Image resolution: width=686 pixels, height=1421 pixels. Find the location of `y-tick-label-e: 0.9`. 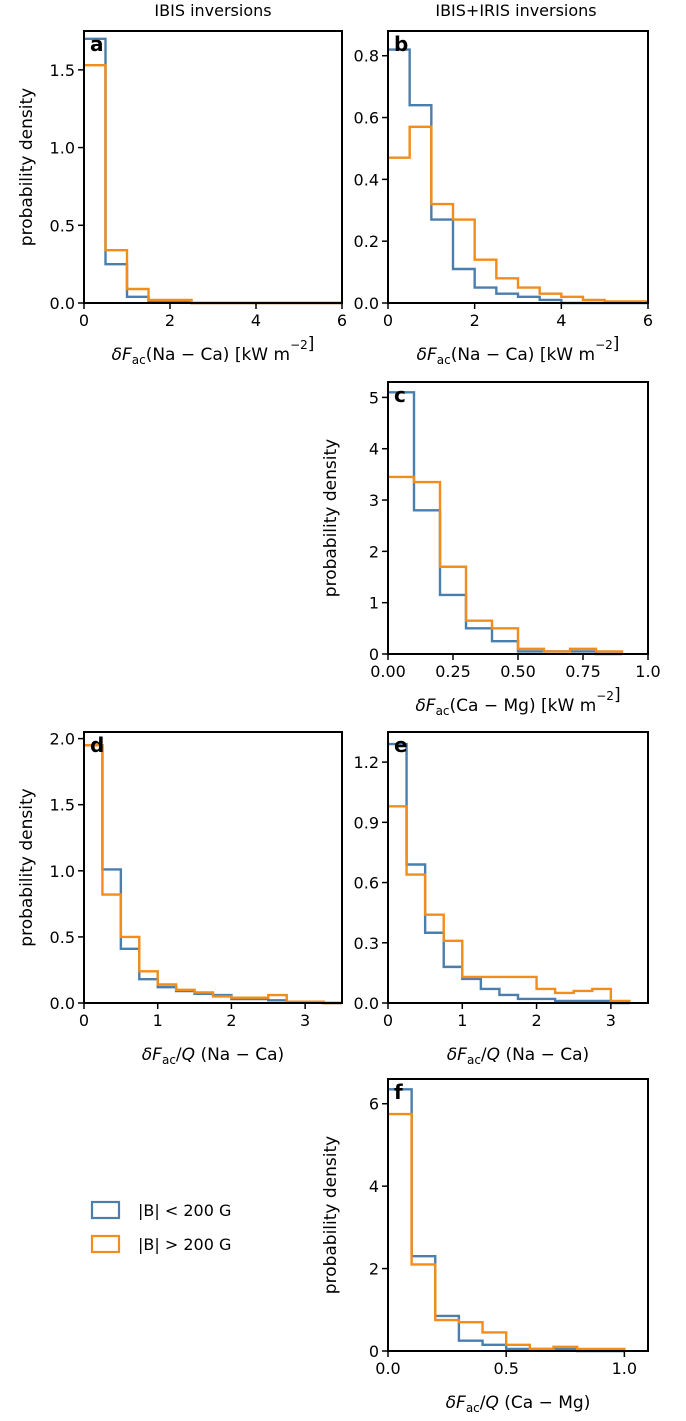

y-tick-label-e: 0.9 is located at coordinates (366, 822).